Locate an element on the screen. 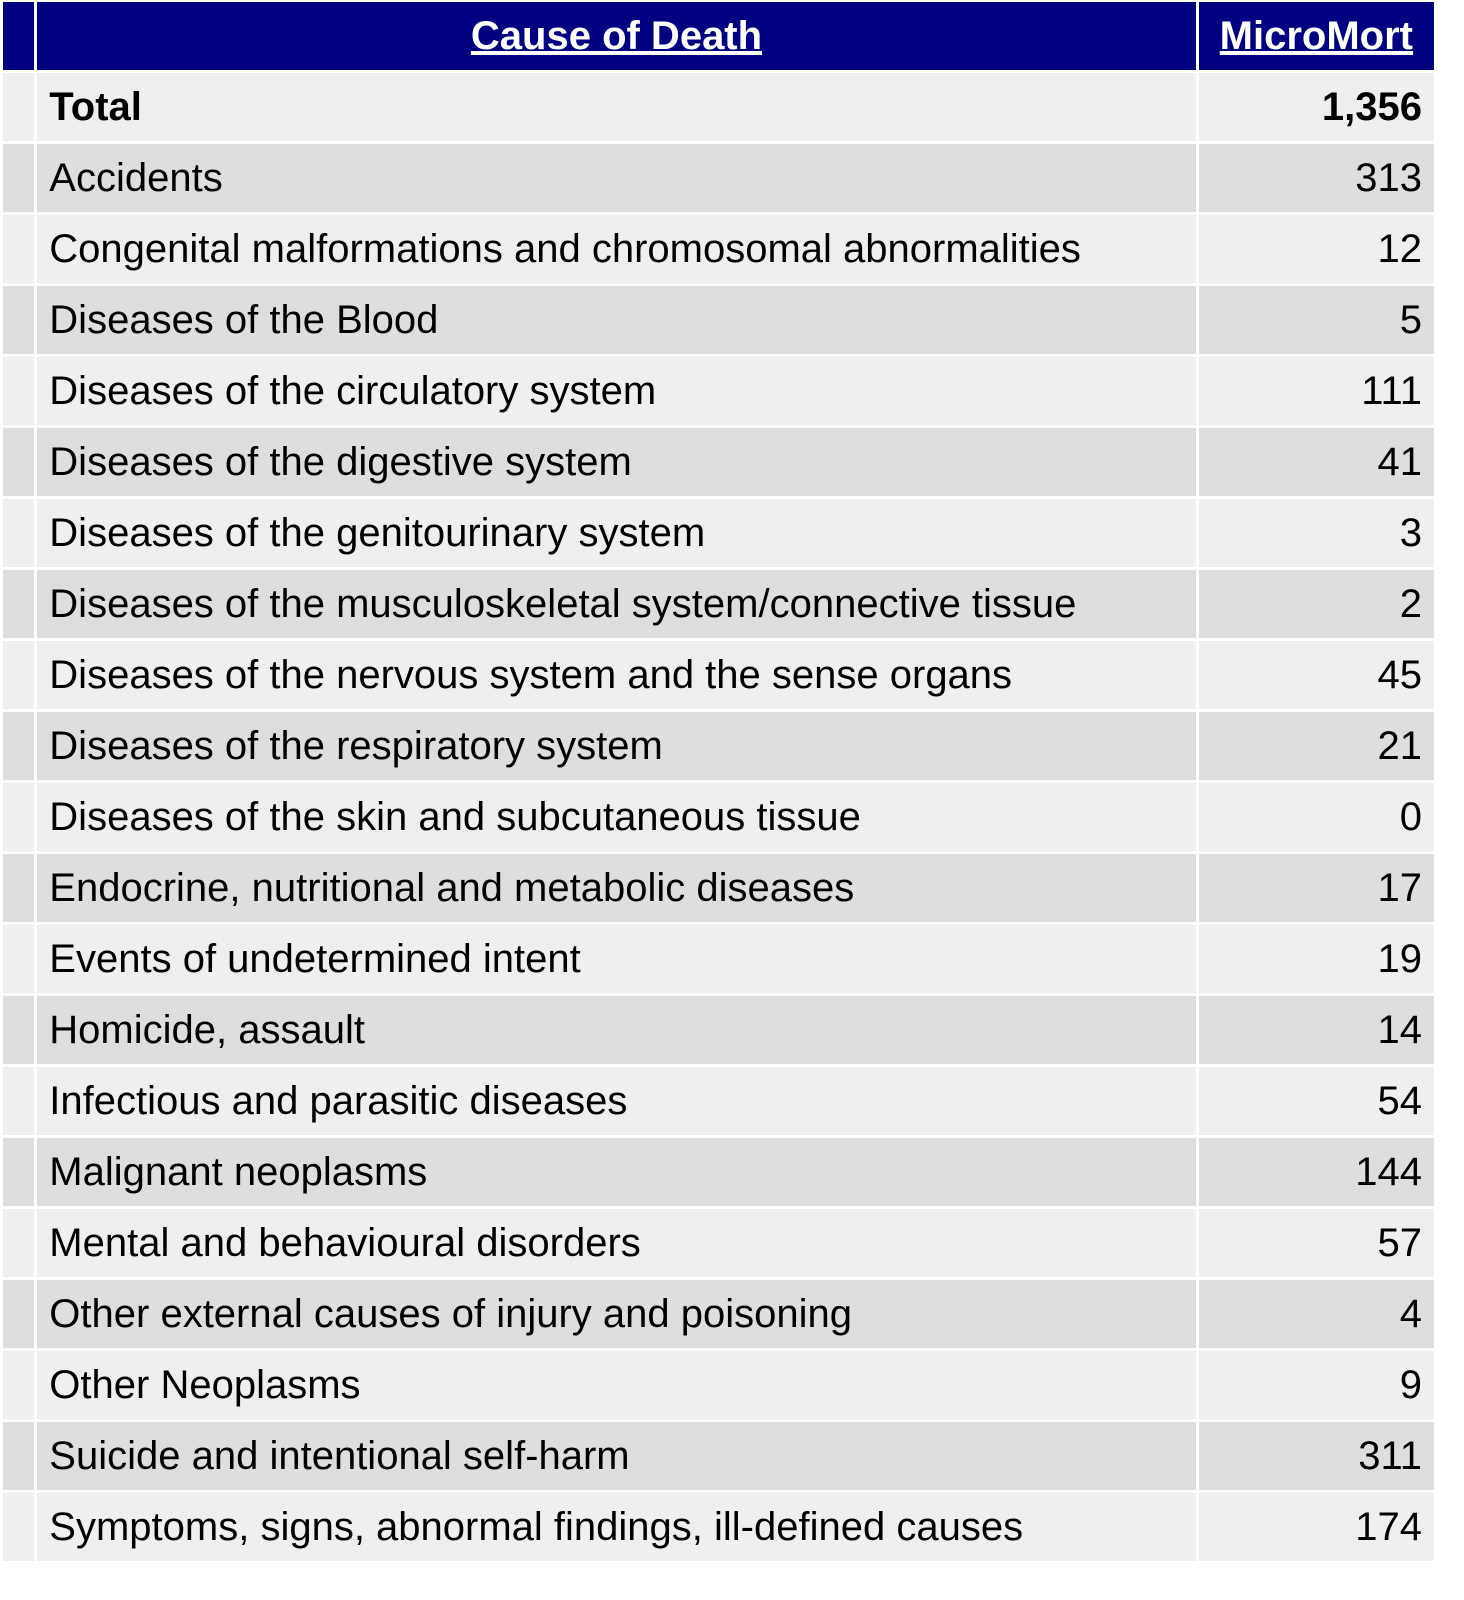 The width and height of the screenshot is (1464, 1600). micromort-cell: 111 is located at coordinates (1316, 391).